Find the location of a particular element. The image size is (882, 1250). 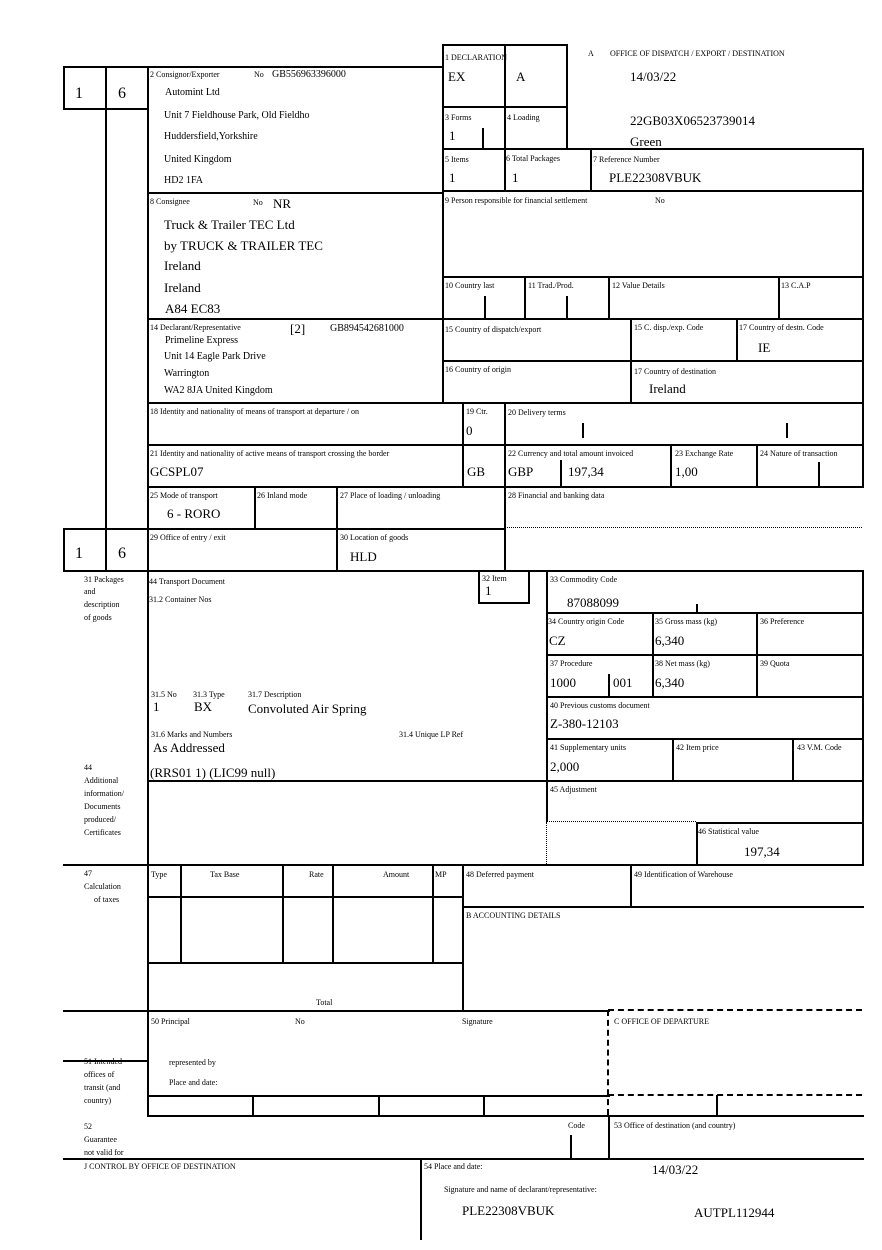

container-flag: 0 is located at coordinates (469, 430).